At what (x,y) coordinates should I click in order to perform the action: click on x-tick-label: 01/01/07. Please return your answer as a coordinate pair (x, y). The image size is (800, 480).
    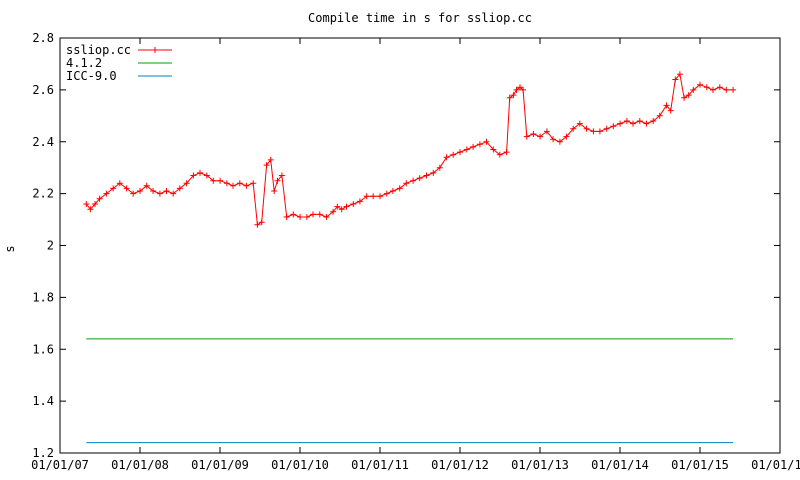
    Looking at the image, I should click on (60, 465).